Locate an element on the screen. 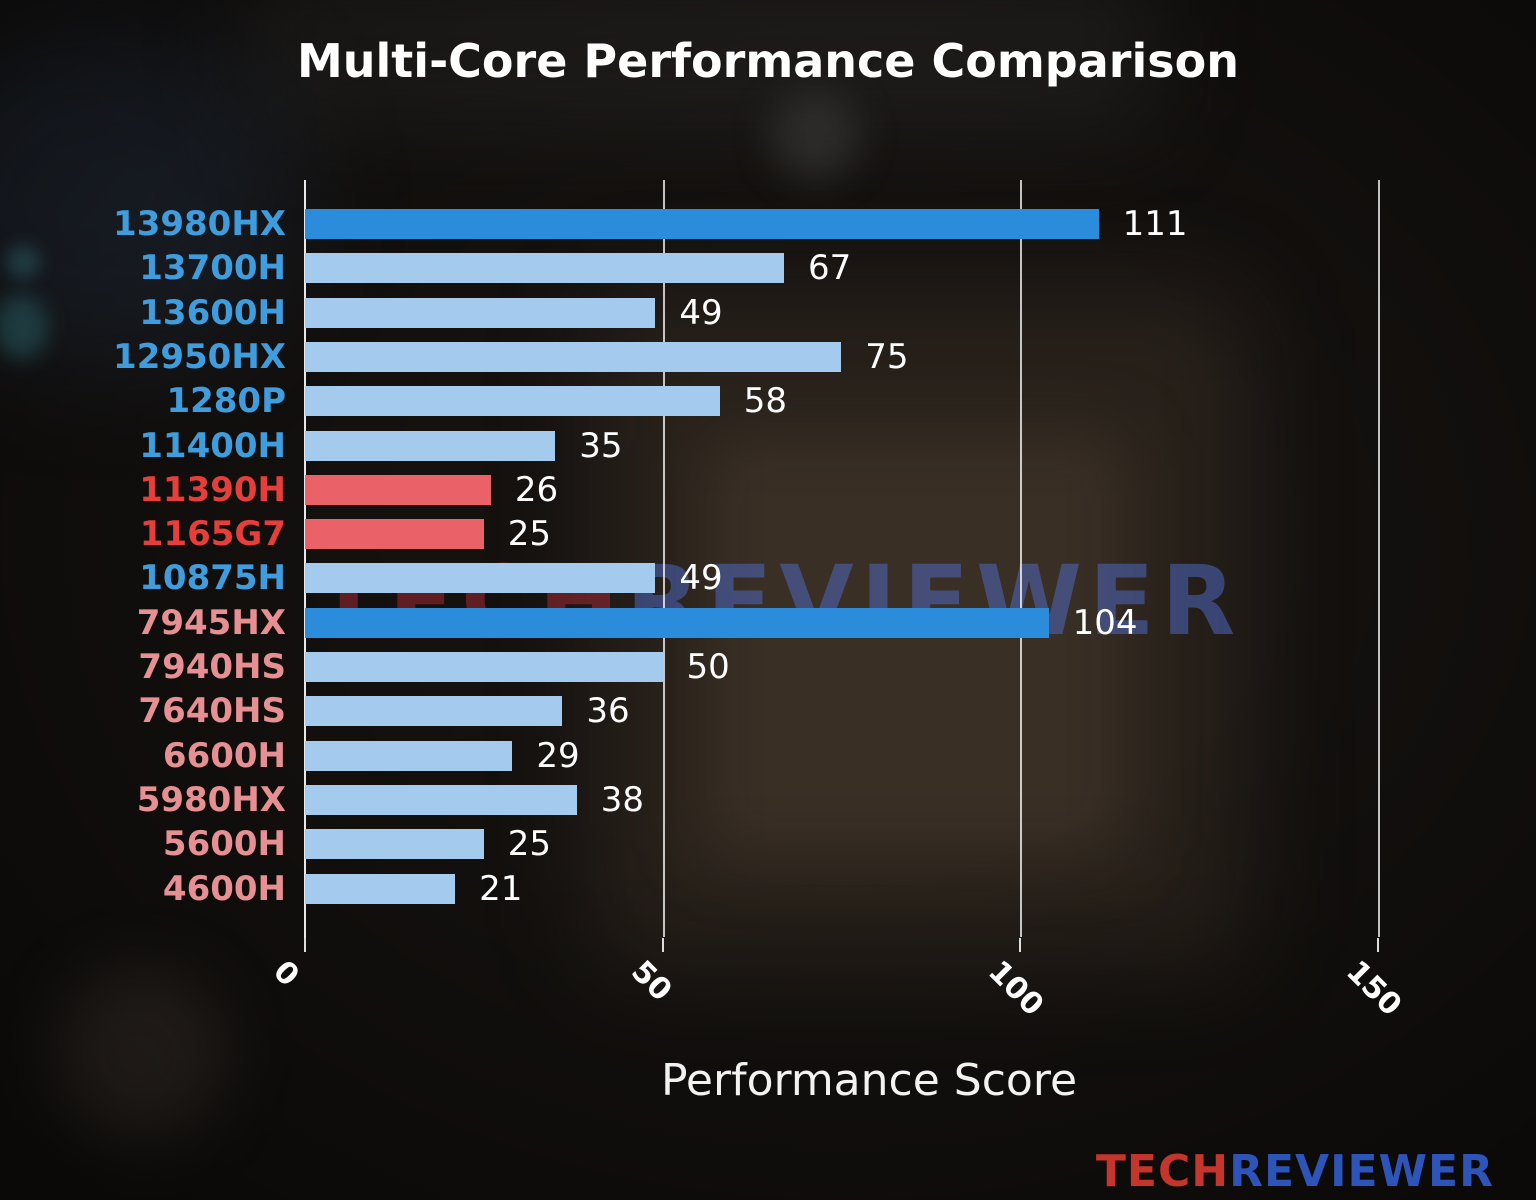 Image resolution: width=1536 pixels, height=1200 pixels. category-label-1280P: 1280P is located at coordinates (226, 401).